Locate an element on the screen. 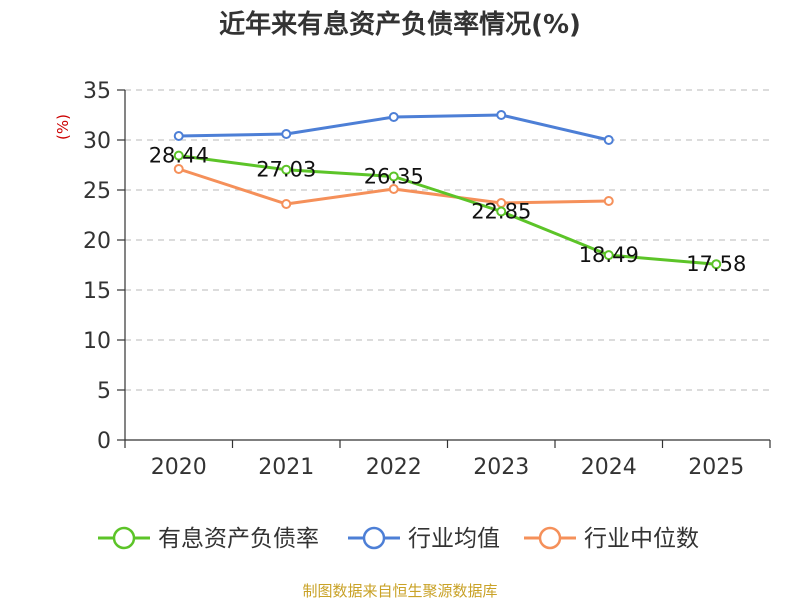  series-line is located at coordinates (447, 210).